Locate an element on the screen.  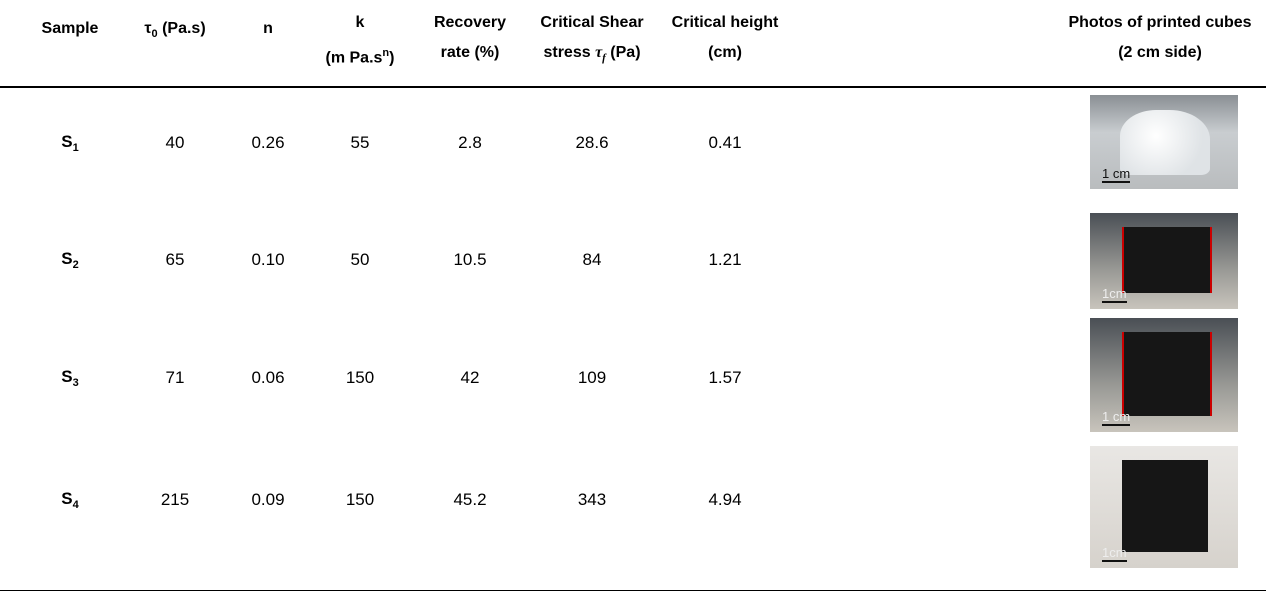
header-cell: k (m Pa.sn) is located at coordinates (360, 40).